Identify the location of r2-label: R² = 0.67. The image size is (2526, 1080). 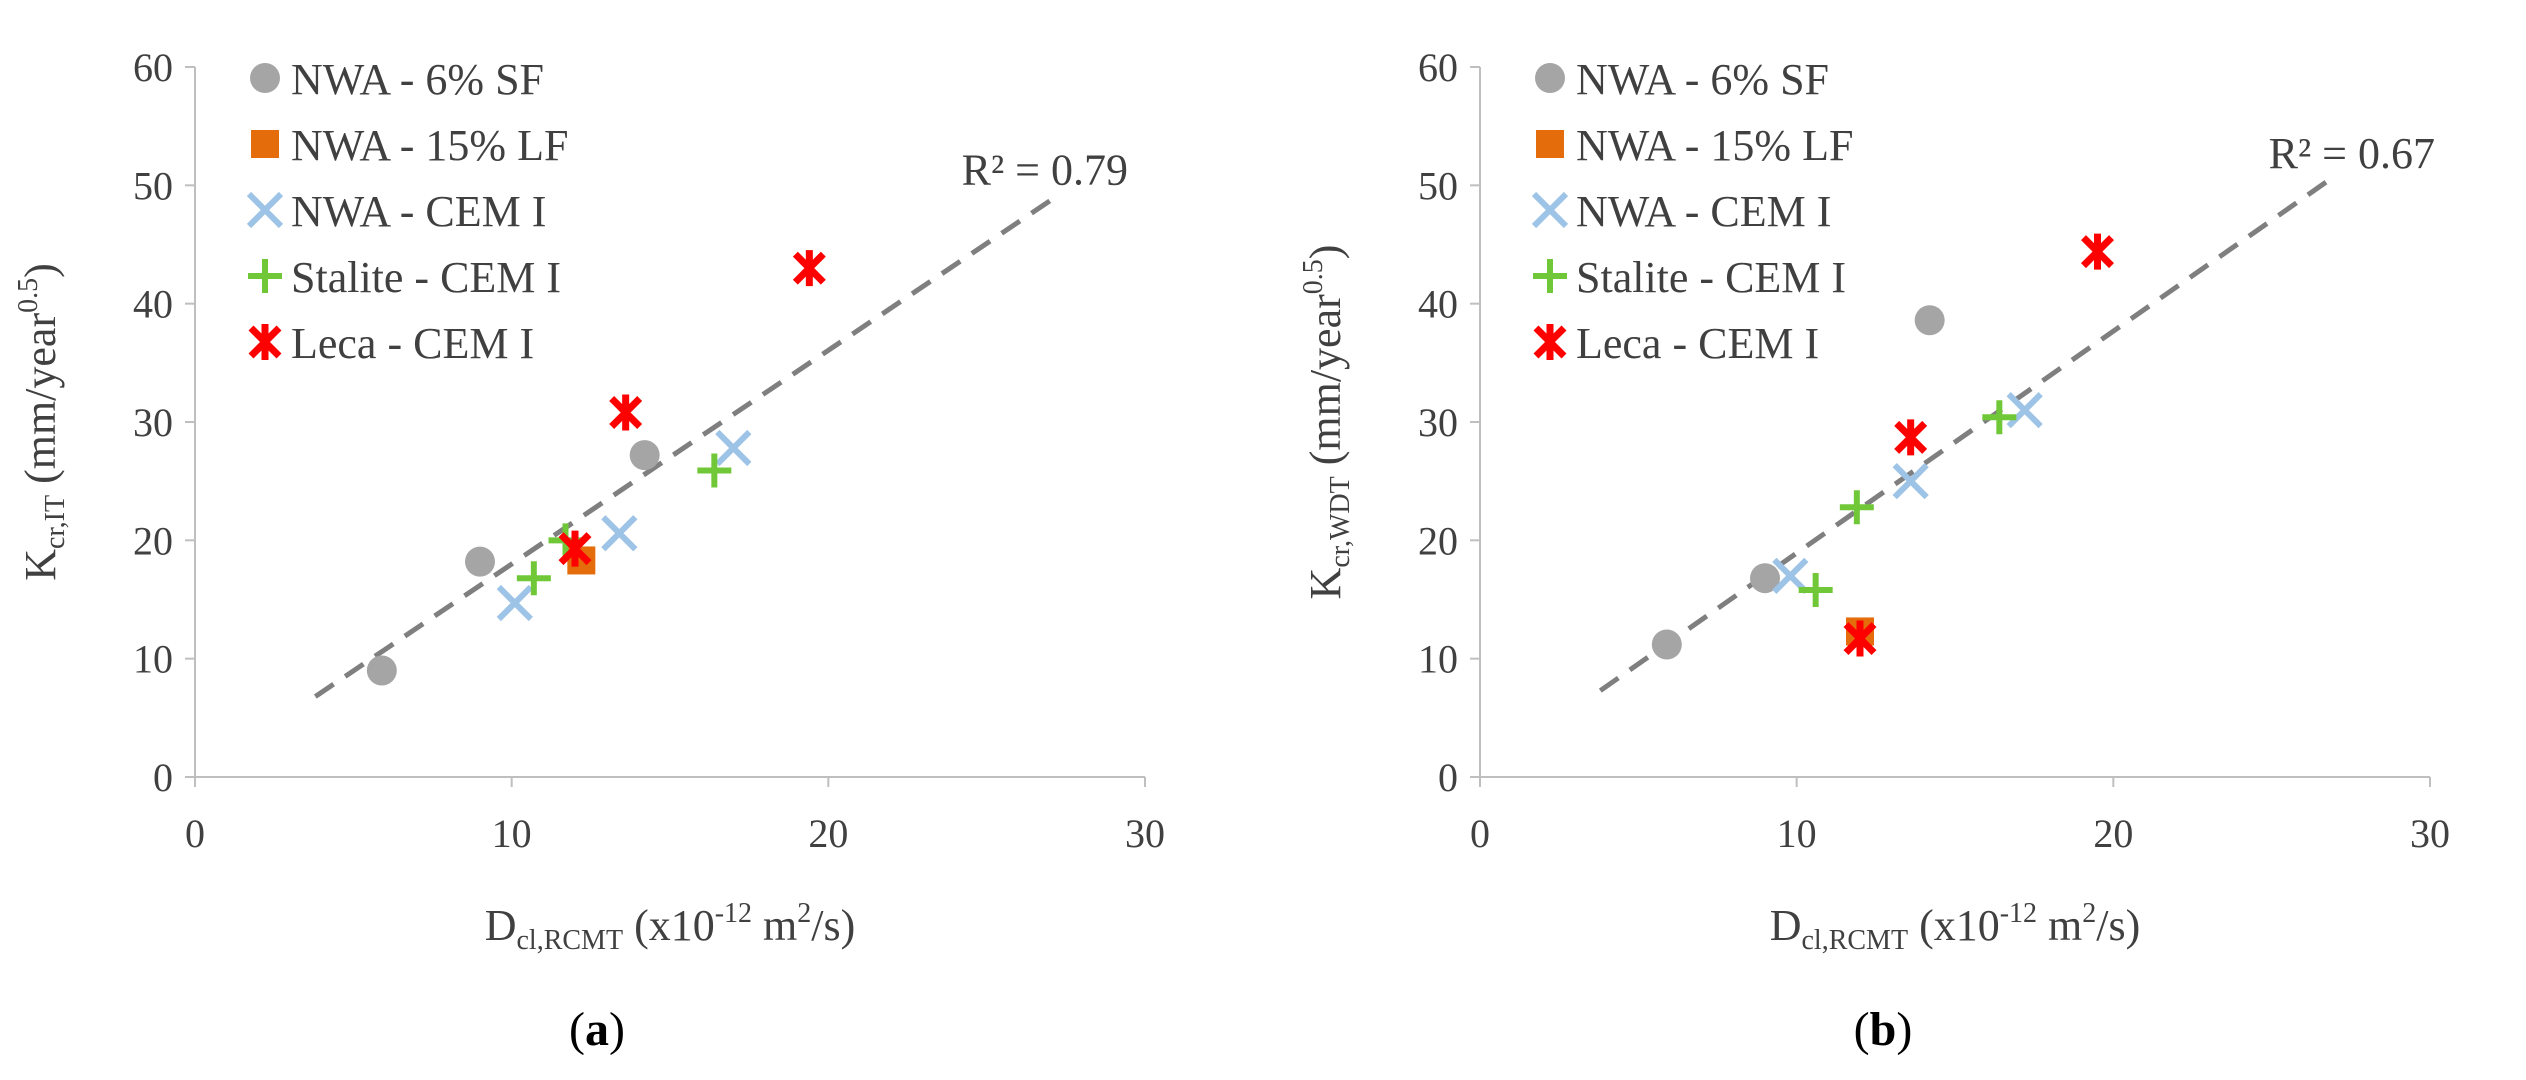
(2352, 153).